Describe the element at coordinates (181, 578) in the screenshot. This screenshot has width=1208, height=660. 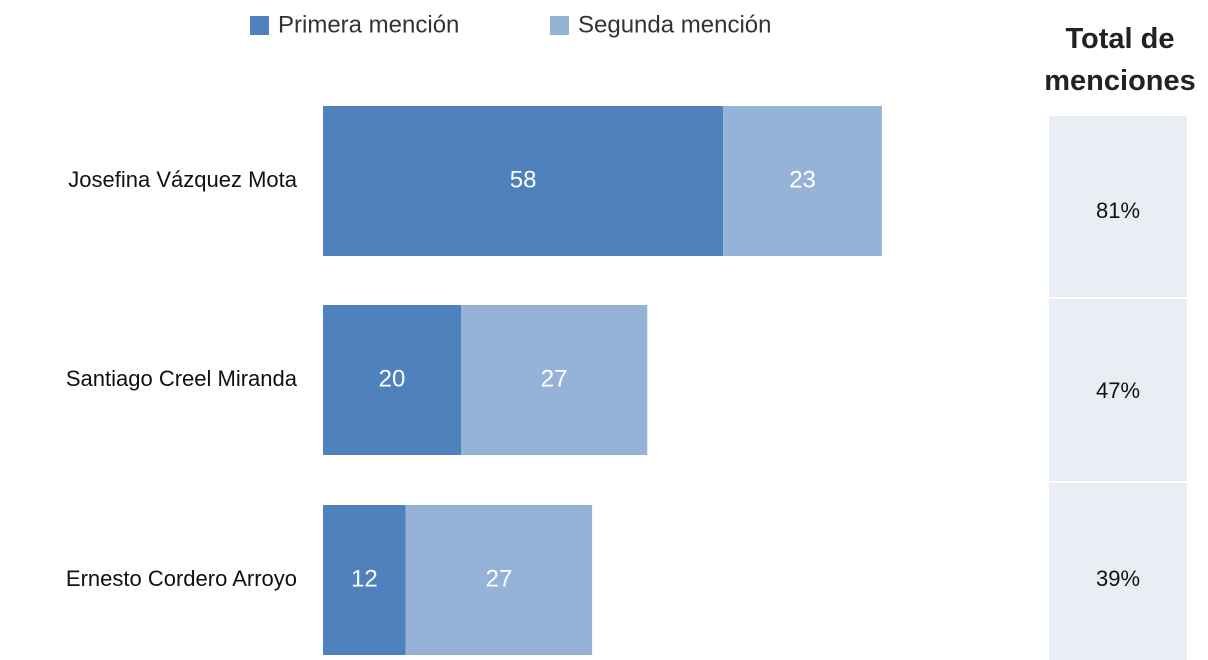
I see `category-label: Ernesto Cordero Arroyo` at that location.